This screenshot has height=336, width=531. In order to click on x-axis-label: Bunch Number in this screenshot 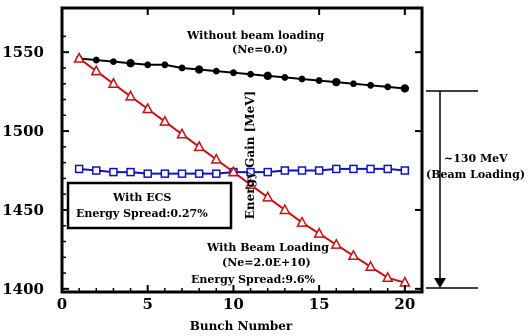, I will do `click(241, 326)`.